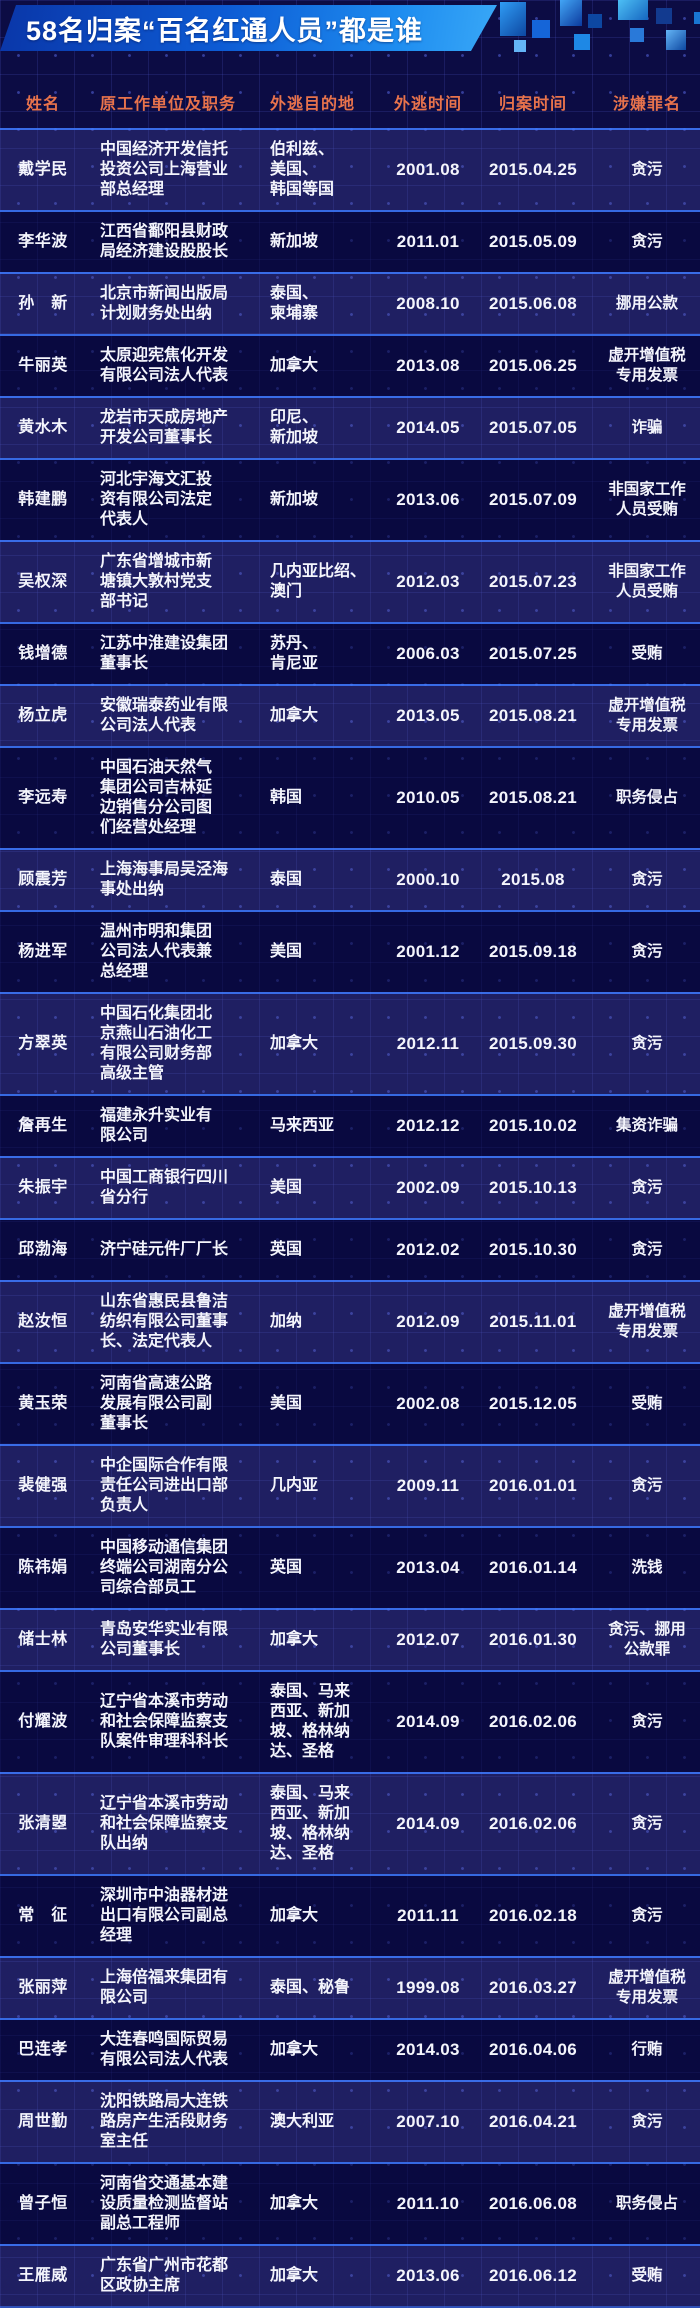 This screenshot has height=2308, width=700. Describe the element at coordinates (533, 169) in the screenshot. I see `cell-case-time: 2015.04.25` at that location.